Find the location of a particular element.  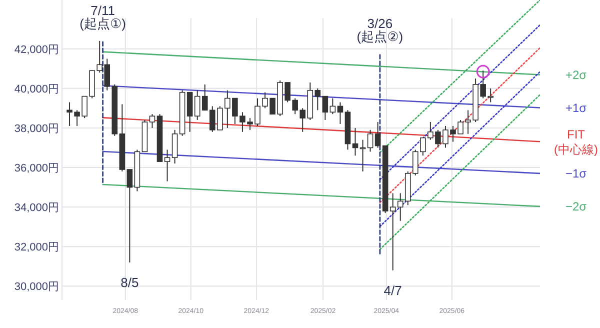

ytick-label: 38,000円 is located at coordinates (36, 128).